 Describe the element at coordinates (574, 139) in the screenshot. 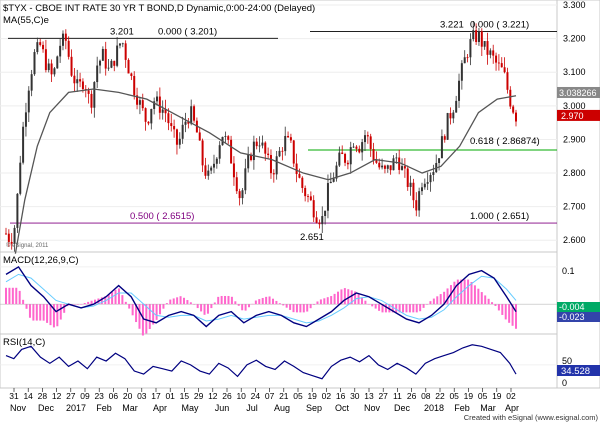

I see `y-tick-label: 2.900` at that location.